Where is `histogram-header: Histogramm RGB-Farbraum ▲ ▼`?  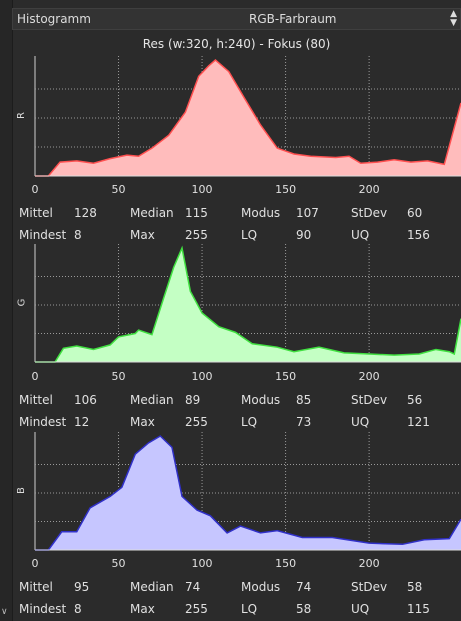 histogram-header: Histogramm RGB-Farbraum ▲ ▼ is located at coordinates (236, 19).